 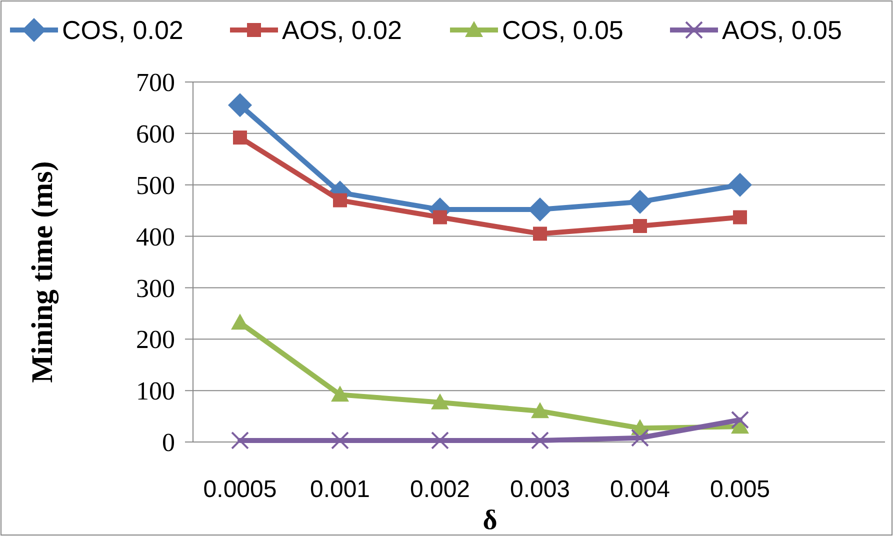 I want to click on y-tick-label: 200, so click(x=155, y=339).